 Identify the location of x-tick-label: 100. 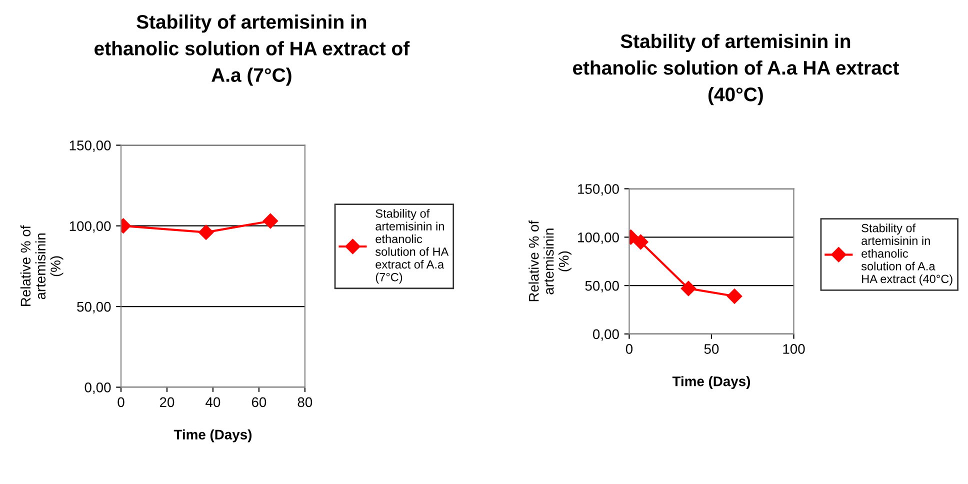
(794, 349).